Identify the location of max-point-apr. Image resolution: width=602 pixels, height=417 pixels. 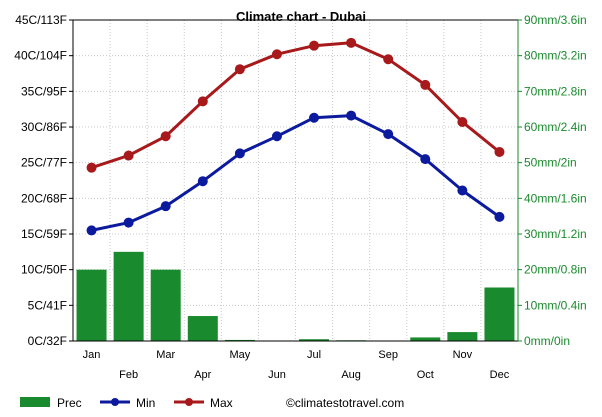
(202, 101).